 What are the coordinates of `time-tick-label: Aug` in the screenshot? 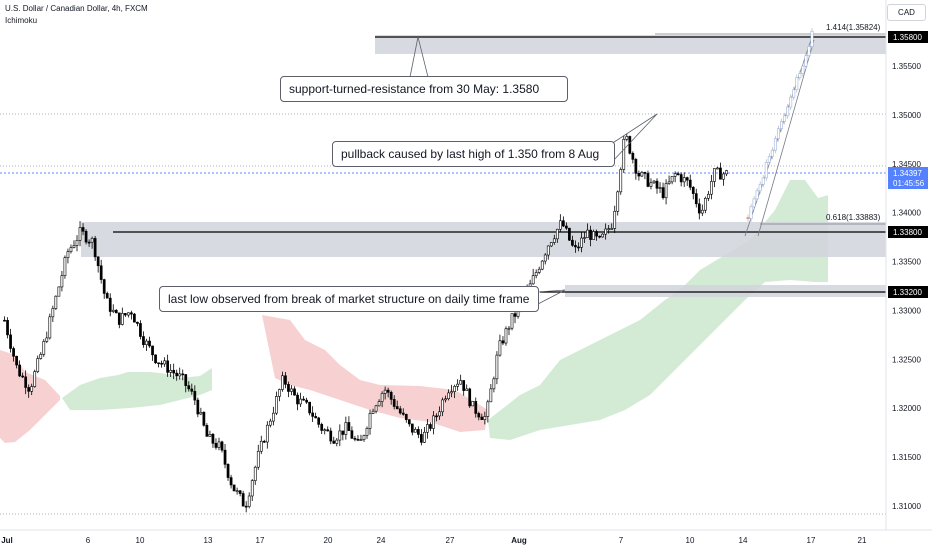 It's located at (519, 540).